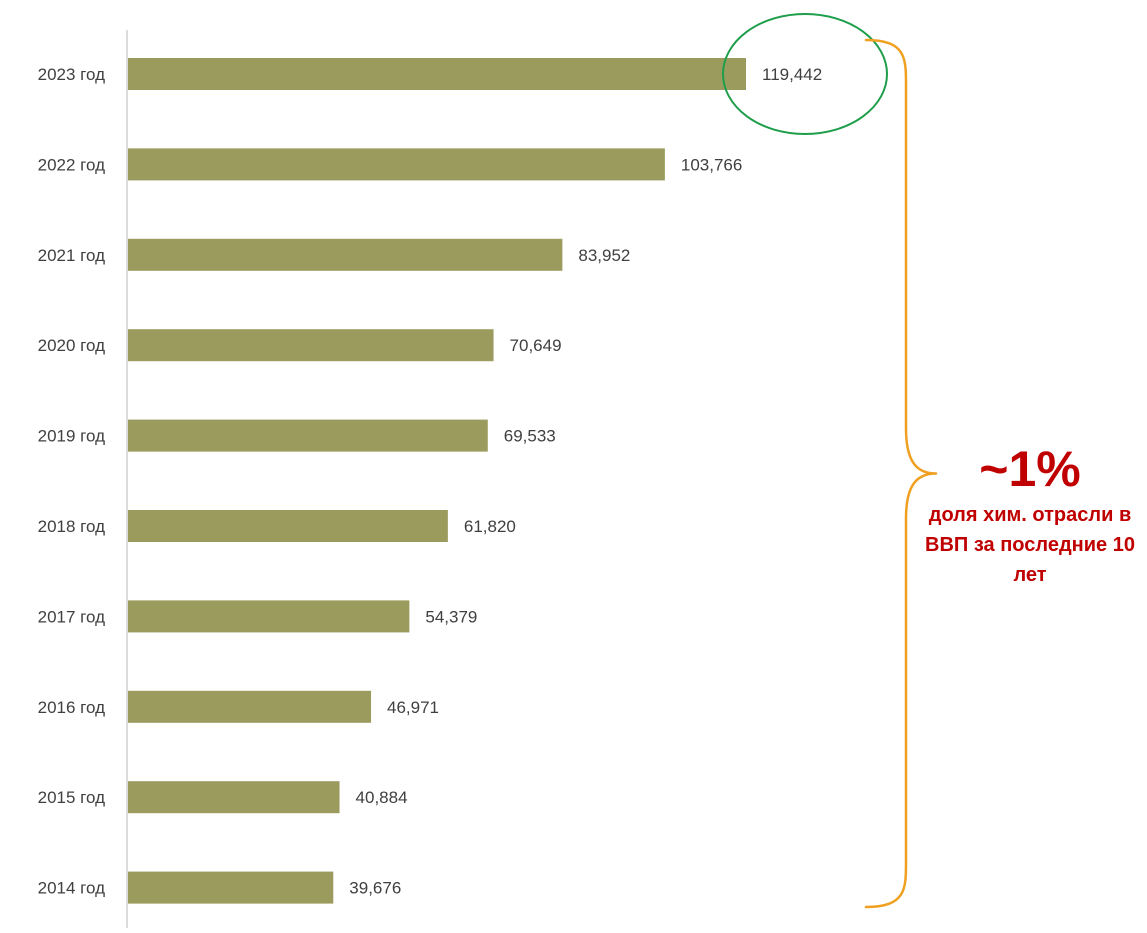 This screenshot has height=933, width=1147. I want to click on callout-percentage: ~1%, so click(1030, 469).